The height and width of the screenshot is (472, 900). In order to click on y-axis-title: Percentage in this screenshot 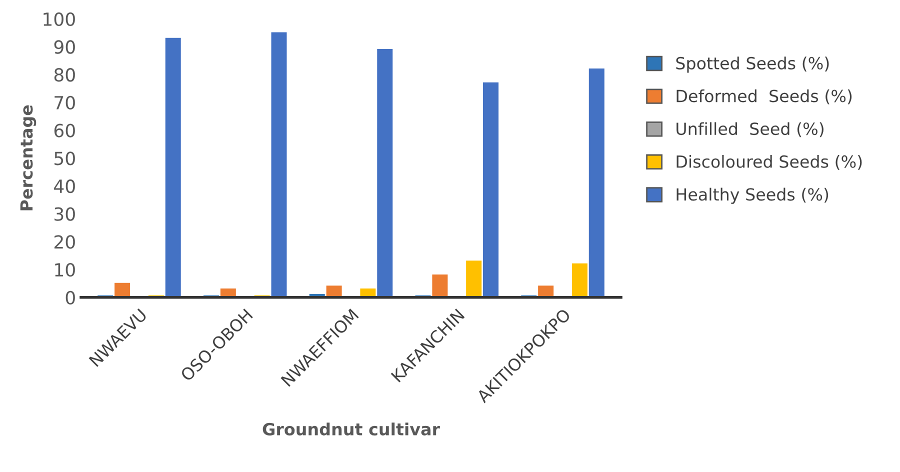, I will do `click(28, 157)`.